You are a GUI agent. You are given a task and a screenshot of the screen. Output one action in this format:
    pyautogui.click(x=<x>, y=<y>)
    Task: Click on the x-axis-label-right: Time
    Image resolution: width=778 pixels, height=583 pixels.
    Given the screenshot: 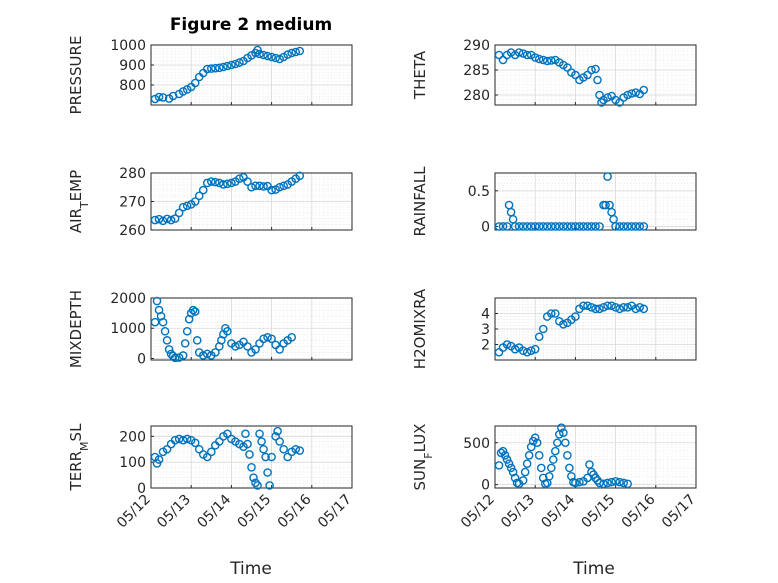 What is the action you would take?
    pyautogui.click(x=593, y=569)
    